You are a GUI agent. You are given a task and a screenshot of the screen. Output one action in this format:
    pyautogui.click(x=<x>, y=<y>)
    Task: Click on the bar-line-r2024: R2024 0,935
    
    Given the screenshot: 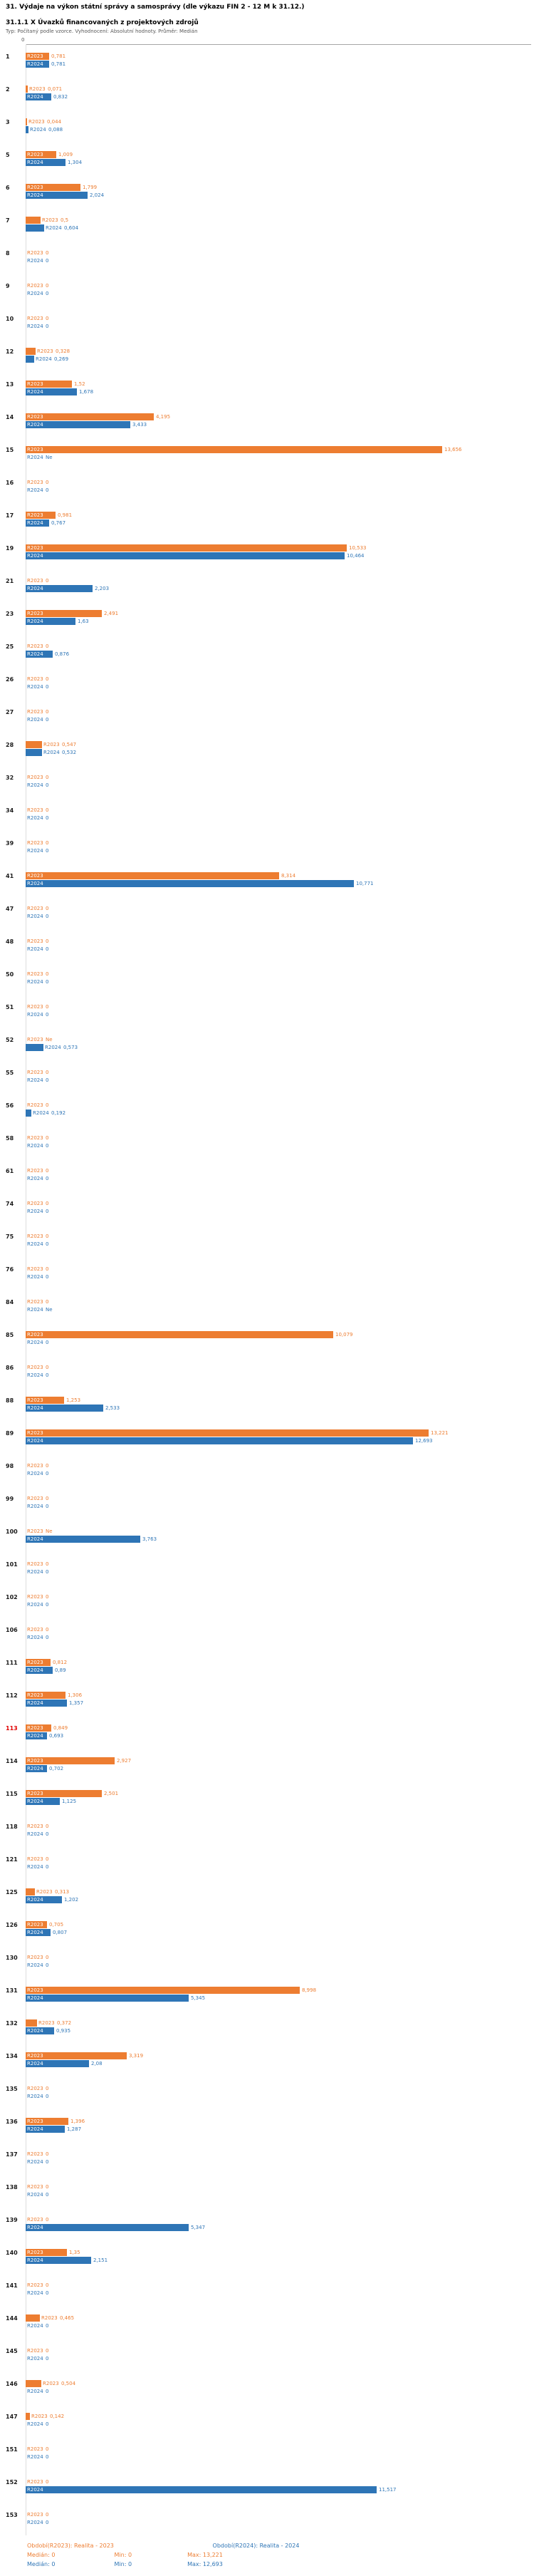 What is the action you would take?
    pyautogui.click(x=280, y=2031)
    